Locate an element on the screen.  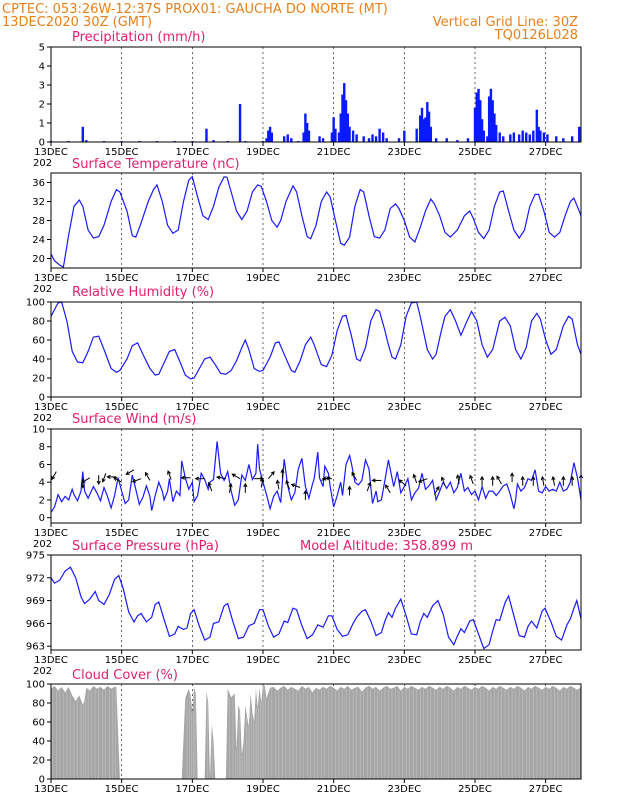
panel-frame is located at coordinates (316, 602).